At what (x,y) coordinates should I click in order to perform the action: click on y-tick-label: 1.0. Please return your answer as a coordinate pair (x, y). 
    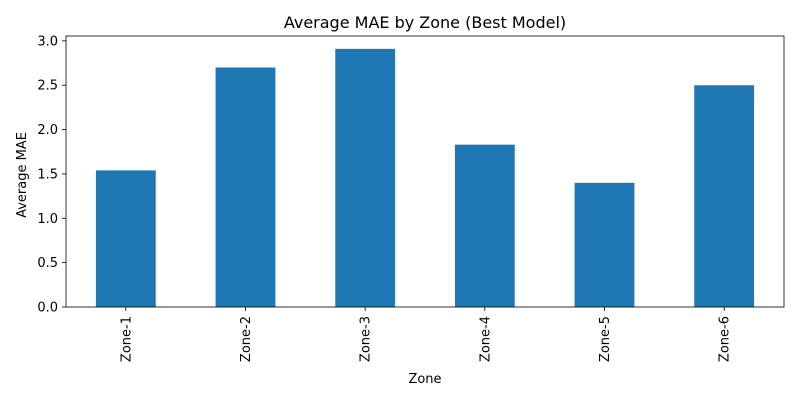
    Looking at the image, I should click on (47, 219).